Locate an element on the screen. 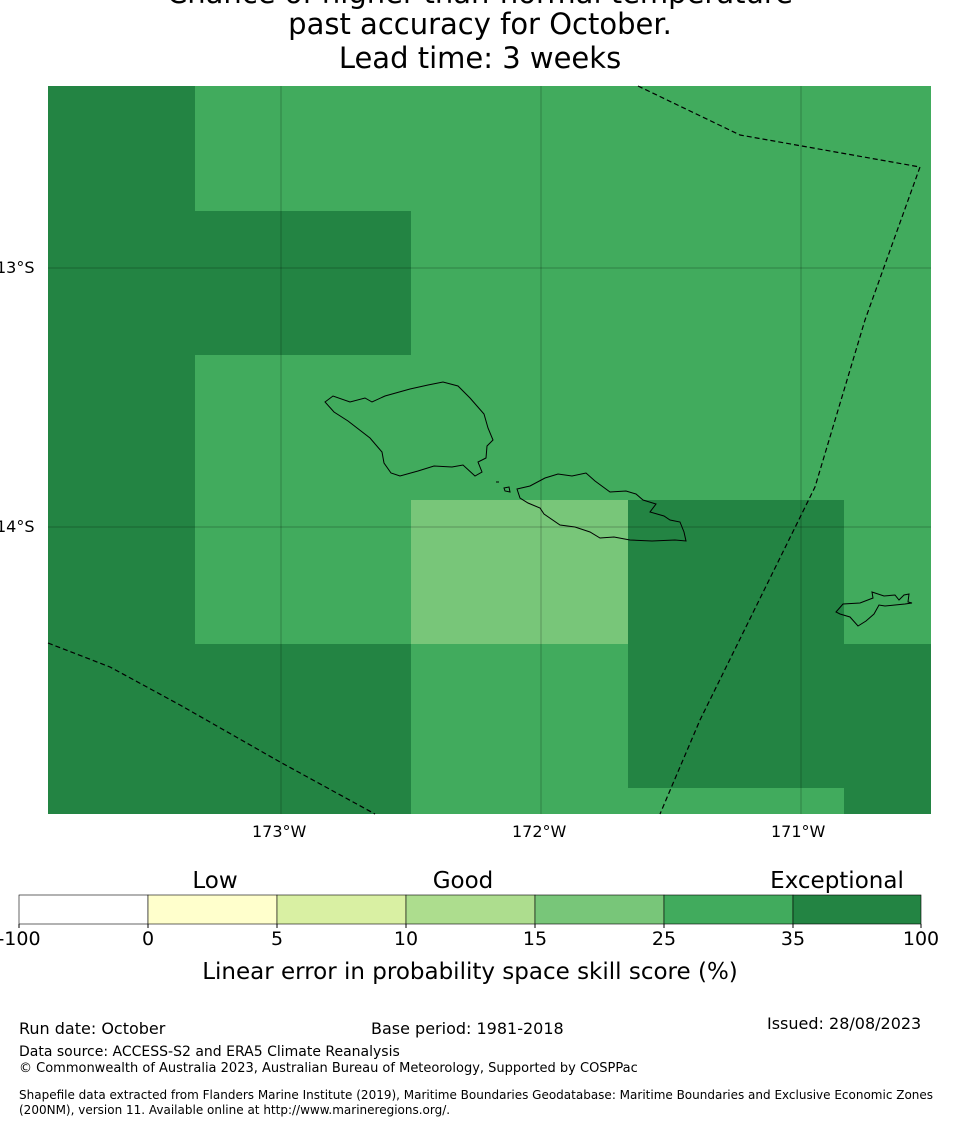 This screenshot has height=1125, width=960. lat-label-14s: 14°S is located at coordinates (17, 526).